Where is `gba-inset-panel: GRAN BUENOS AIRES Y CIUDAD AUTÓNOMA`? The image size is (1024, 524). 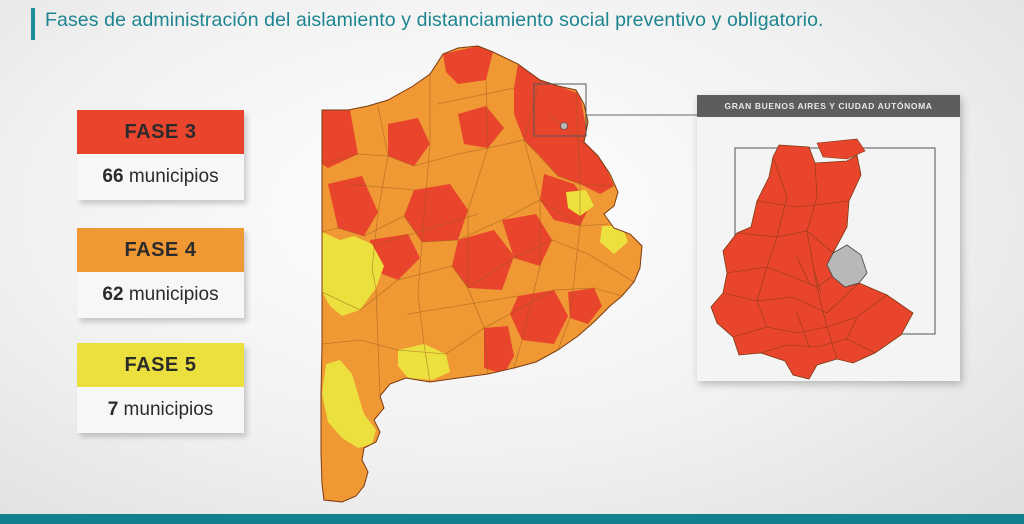 gba-inset-panel: GRAN BUENOS AIRES Y CIUDAD AUTÓNOMA is located at coordinates (828, 238).